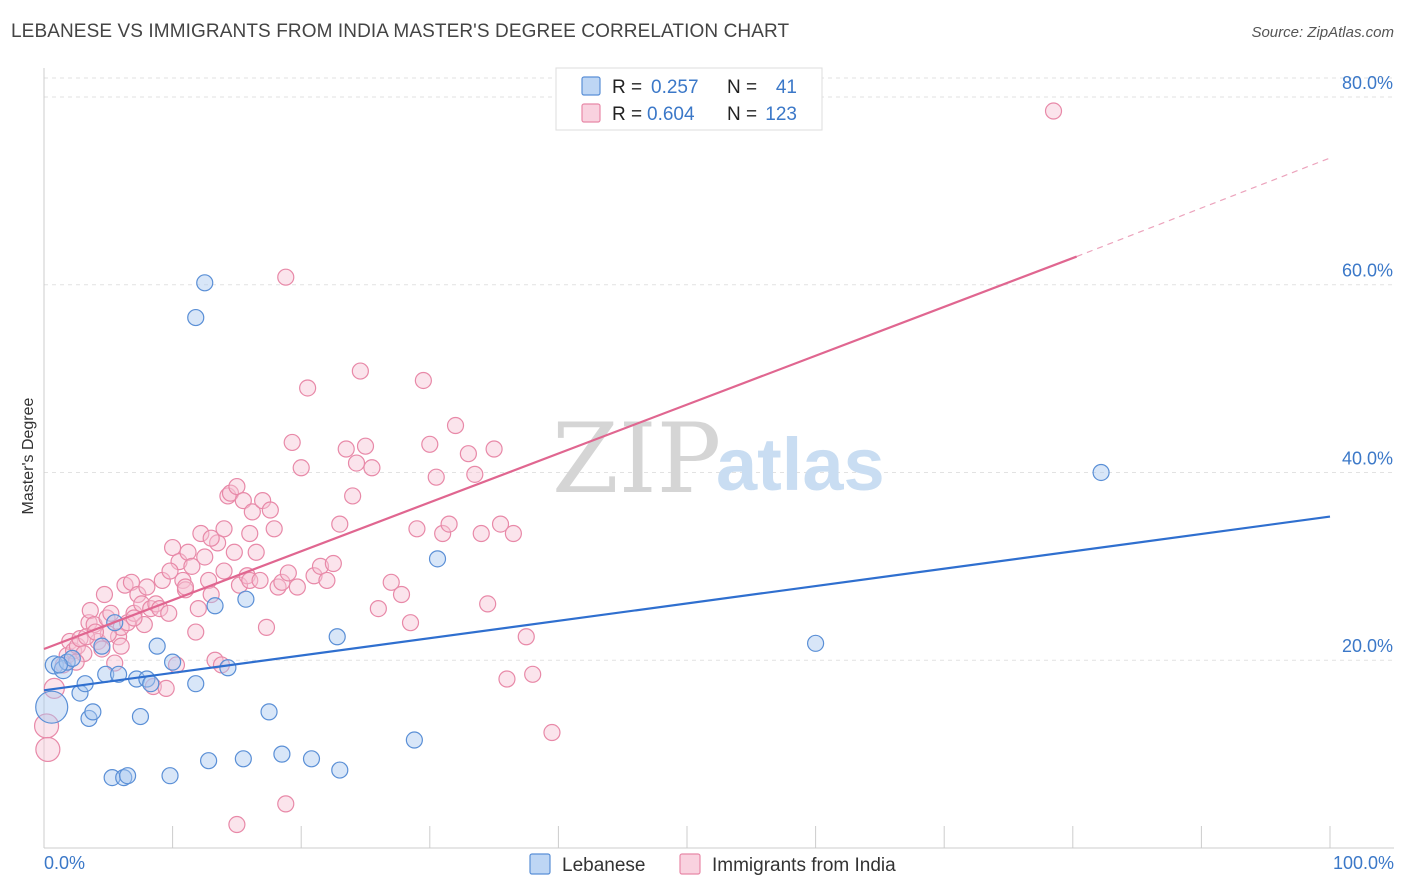 The width and height of the screenshot is (1406, 892). What do you see at coordinates (690, 864) in the screenshot?
I see `bottom-legend-swatch-india` at bounding box center [690, 864].